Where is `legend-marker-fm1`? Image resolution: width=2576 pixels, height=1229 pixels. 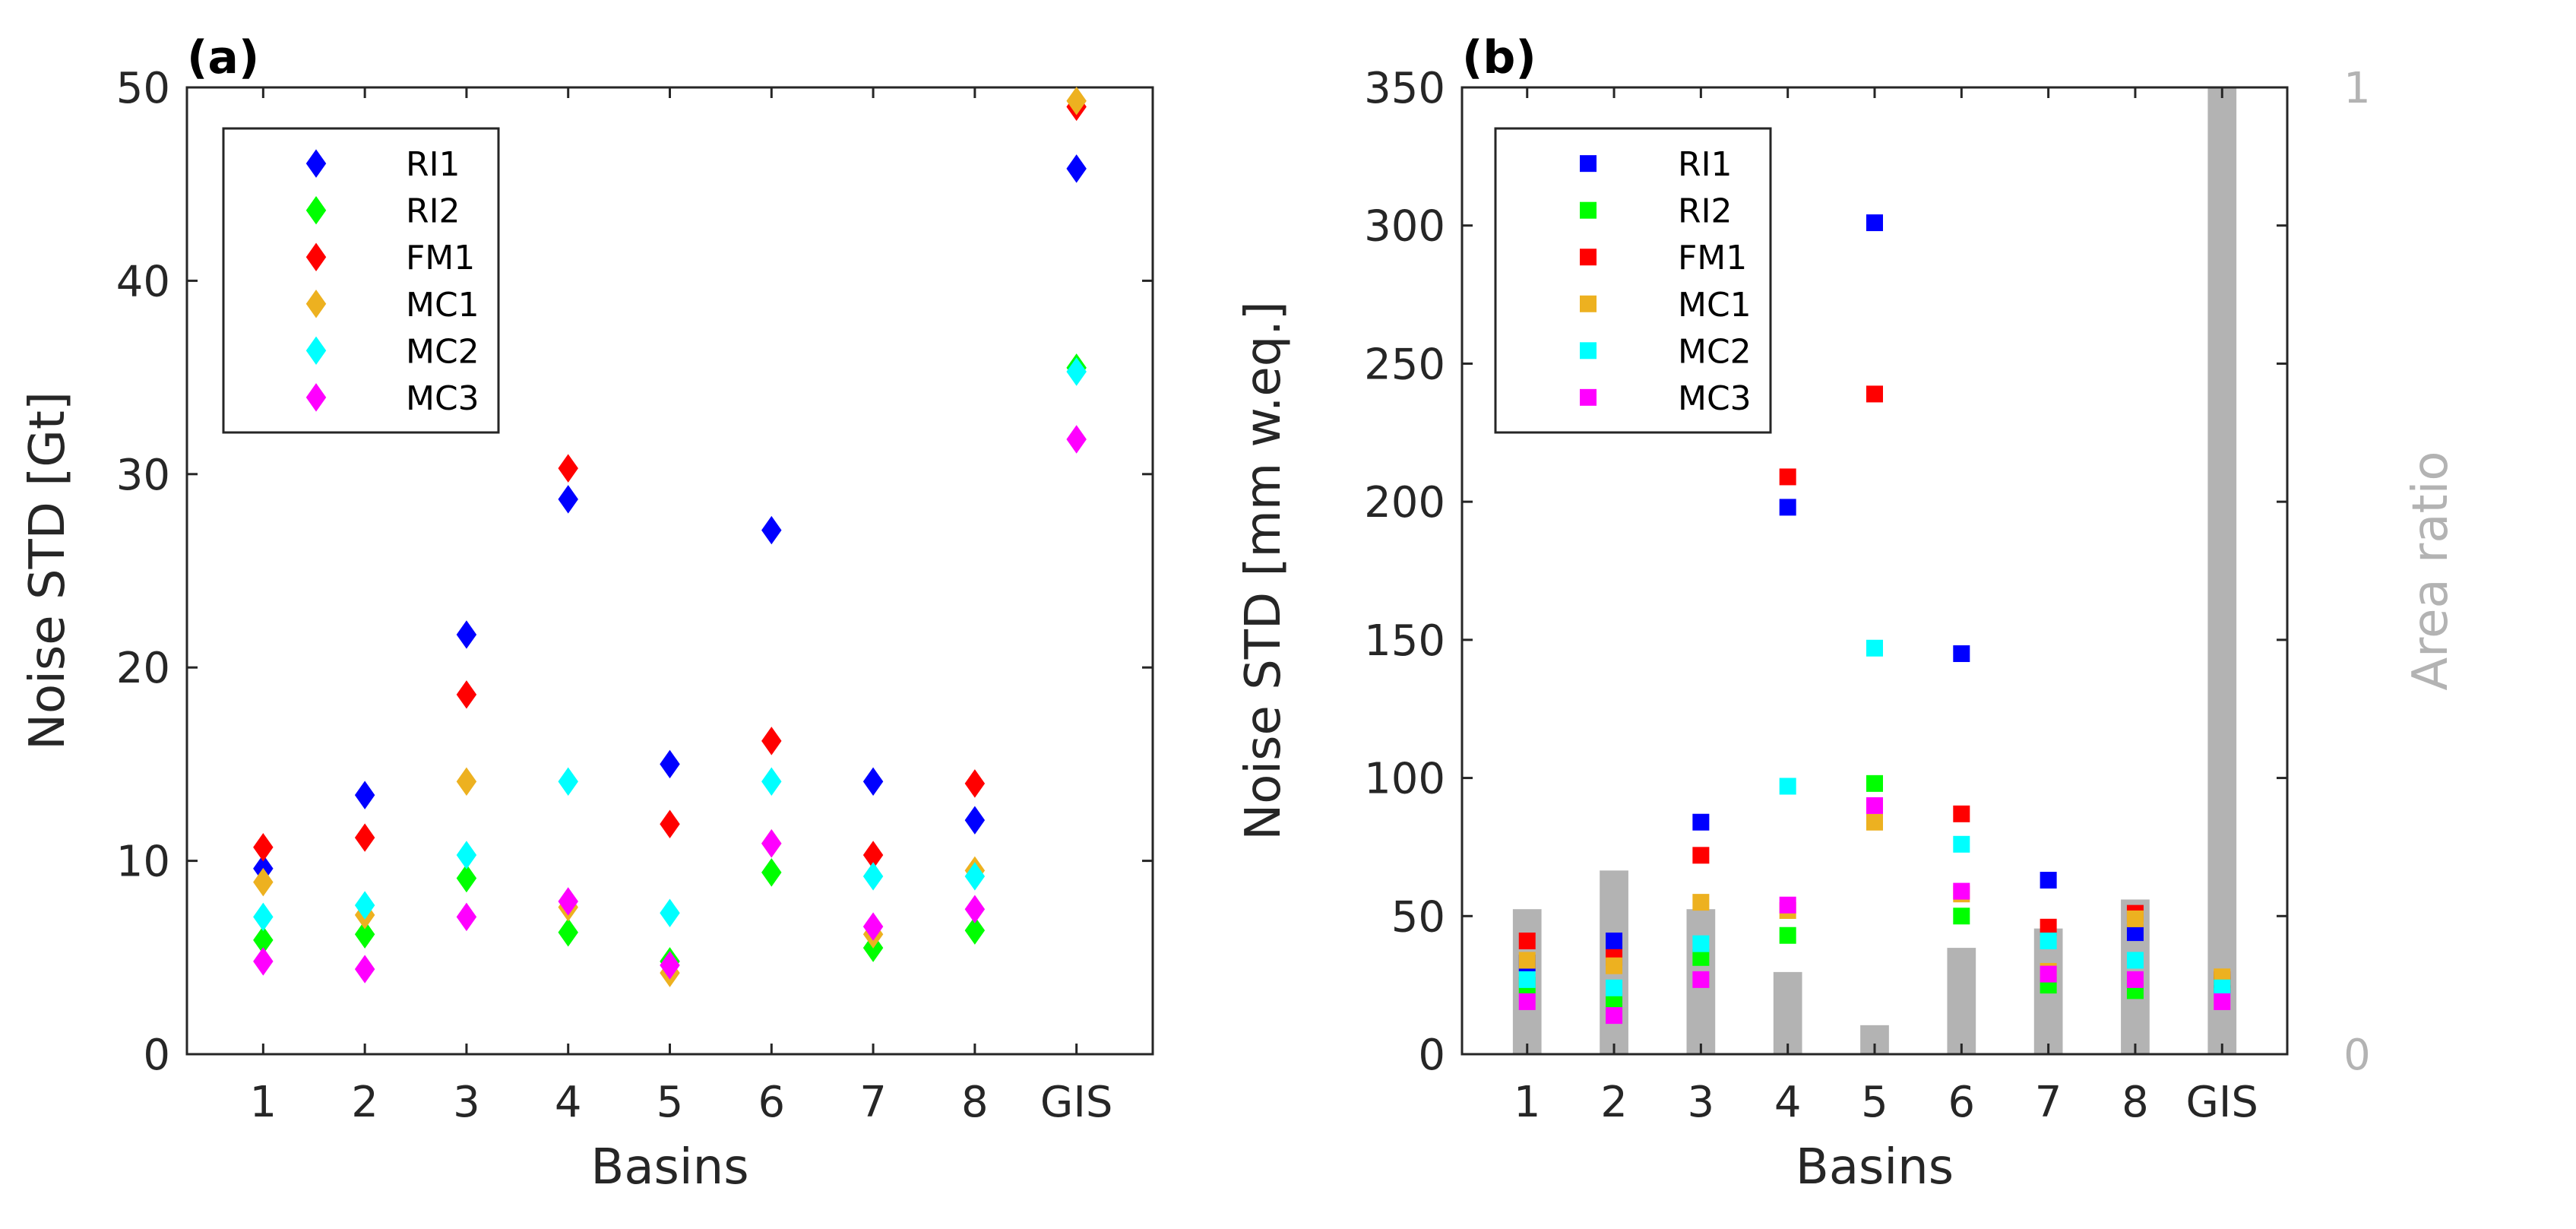
legend-marker-fm1 is located at coordinates (1588, 257).